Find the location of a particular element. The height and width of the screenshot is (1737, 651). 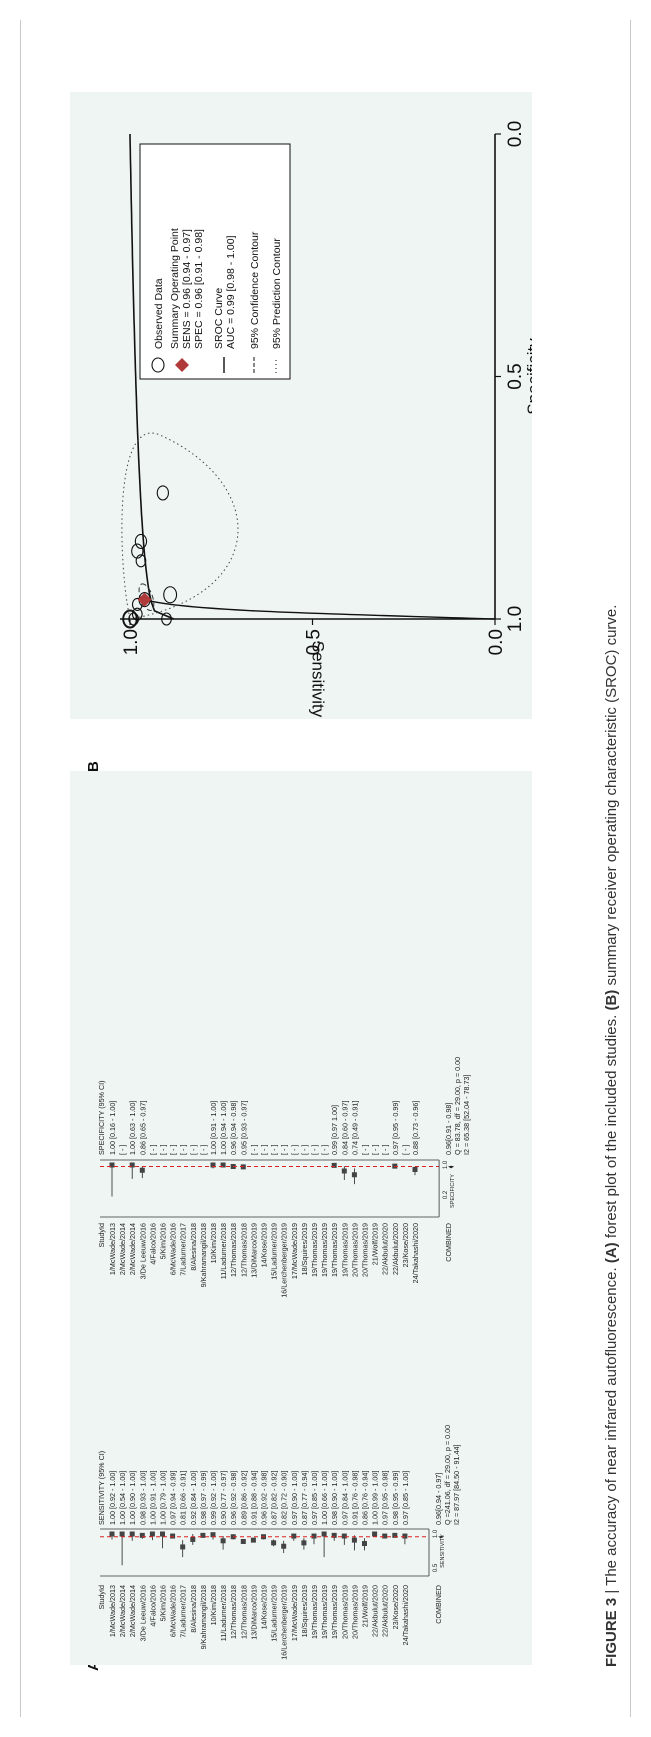

forest-sens-value: 0.90 [0.77 - 0.97] is located at coordinates (223, 1498).